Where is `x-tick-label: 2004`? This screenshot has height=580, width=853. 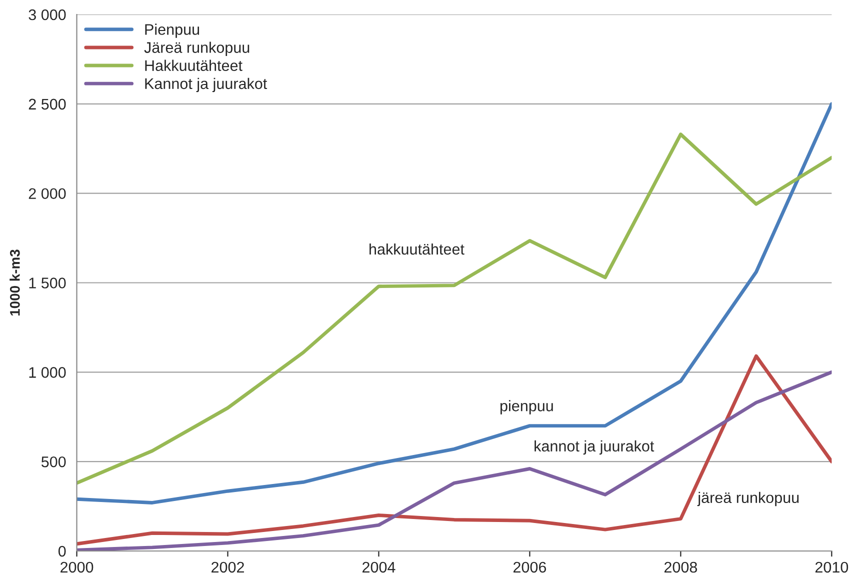
x-tick-label: 2004 is located at coordinates (379, 567).